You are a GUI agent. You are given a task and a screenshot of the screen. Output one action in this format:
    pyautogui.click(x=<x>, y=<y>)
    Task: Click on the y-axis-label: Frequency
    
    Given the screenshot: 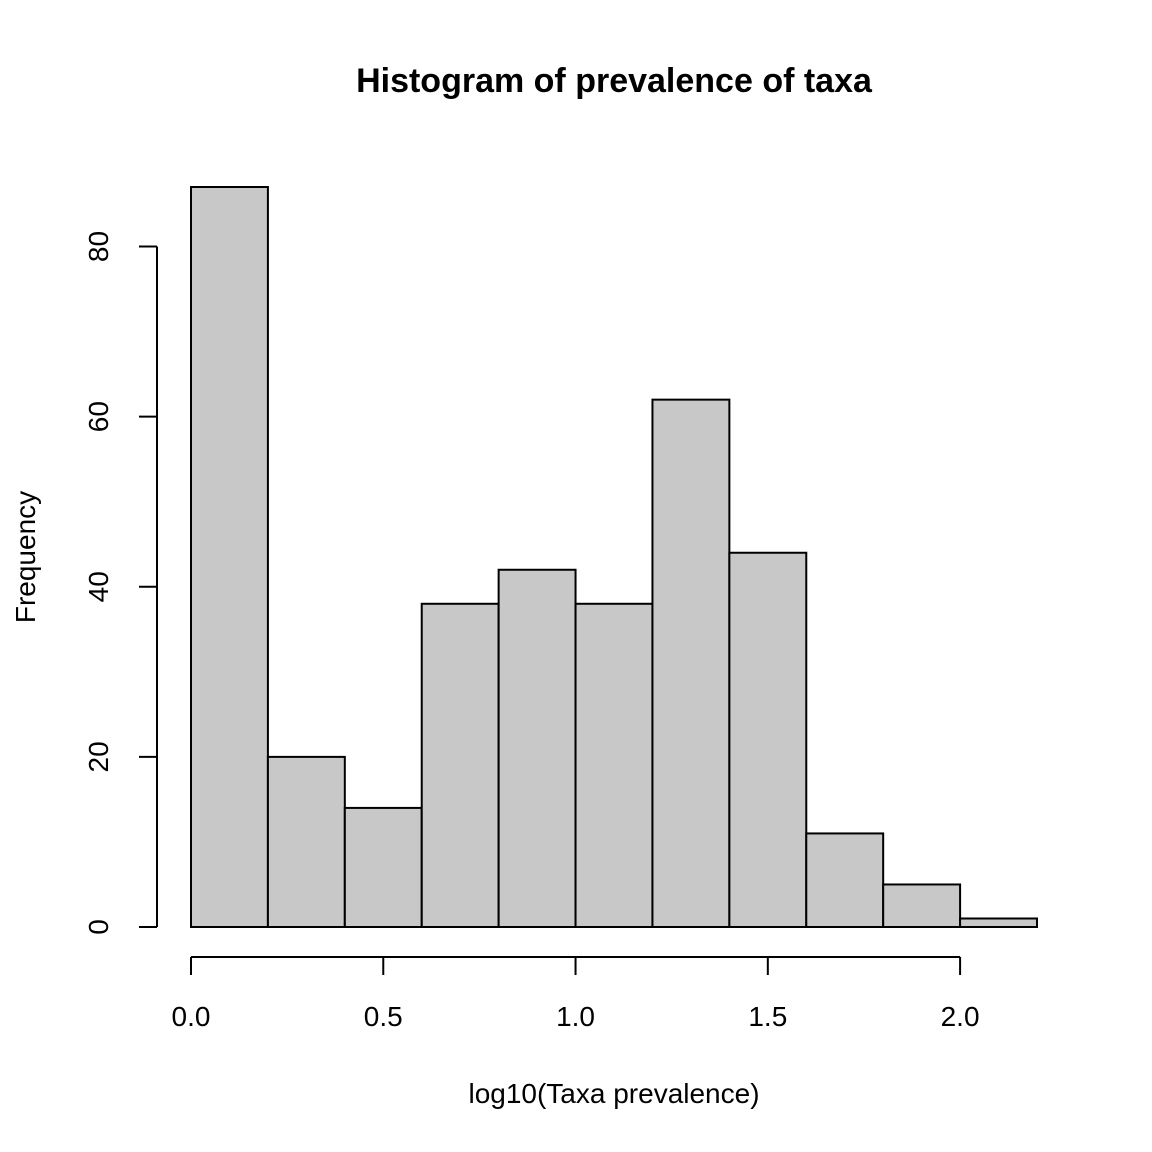 What is the action you would take?
    pyautogui.click(x=25, y=557)
    